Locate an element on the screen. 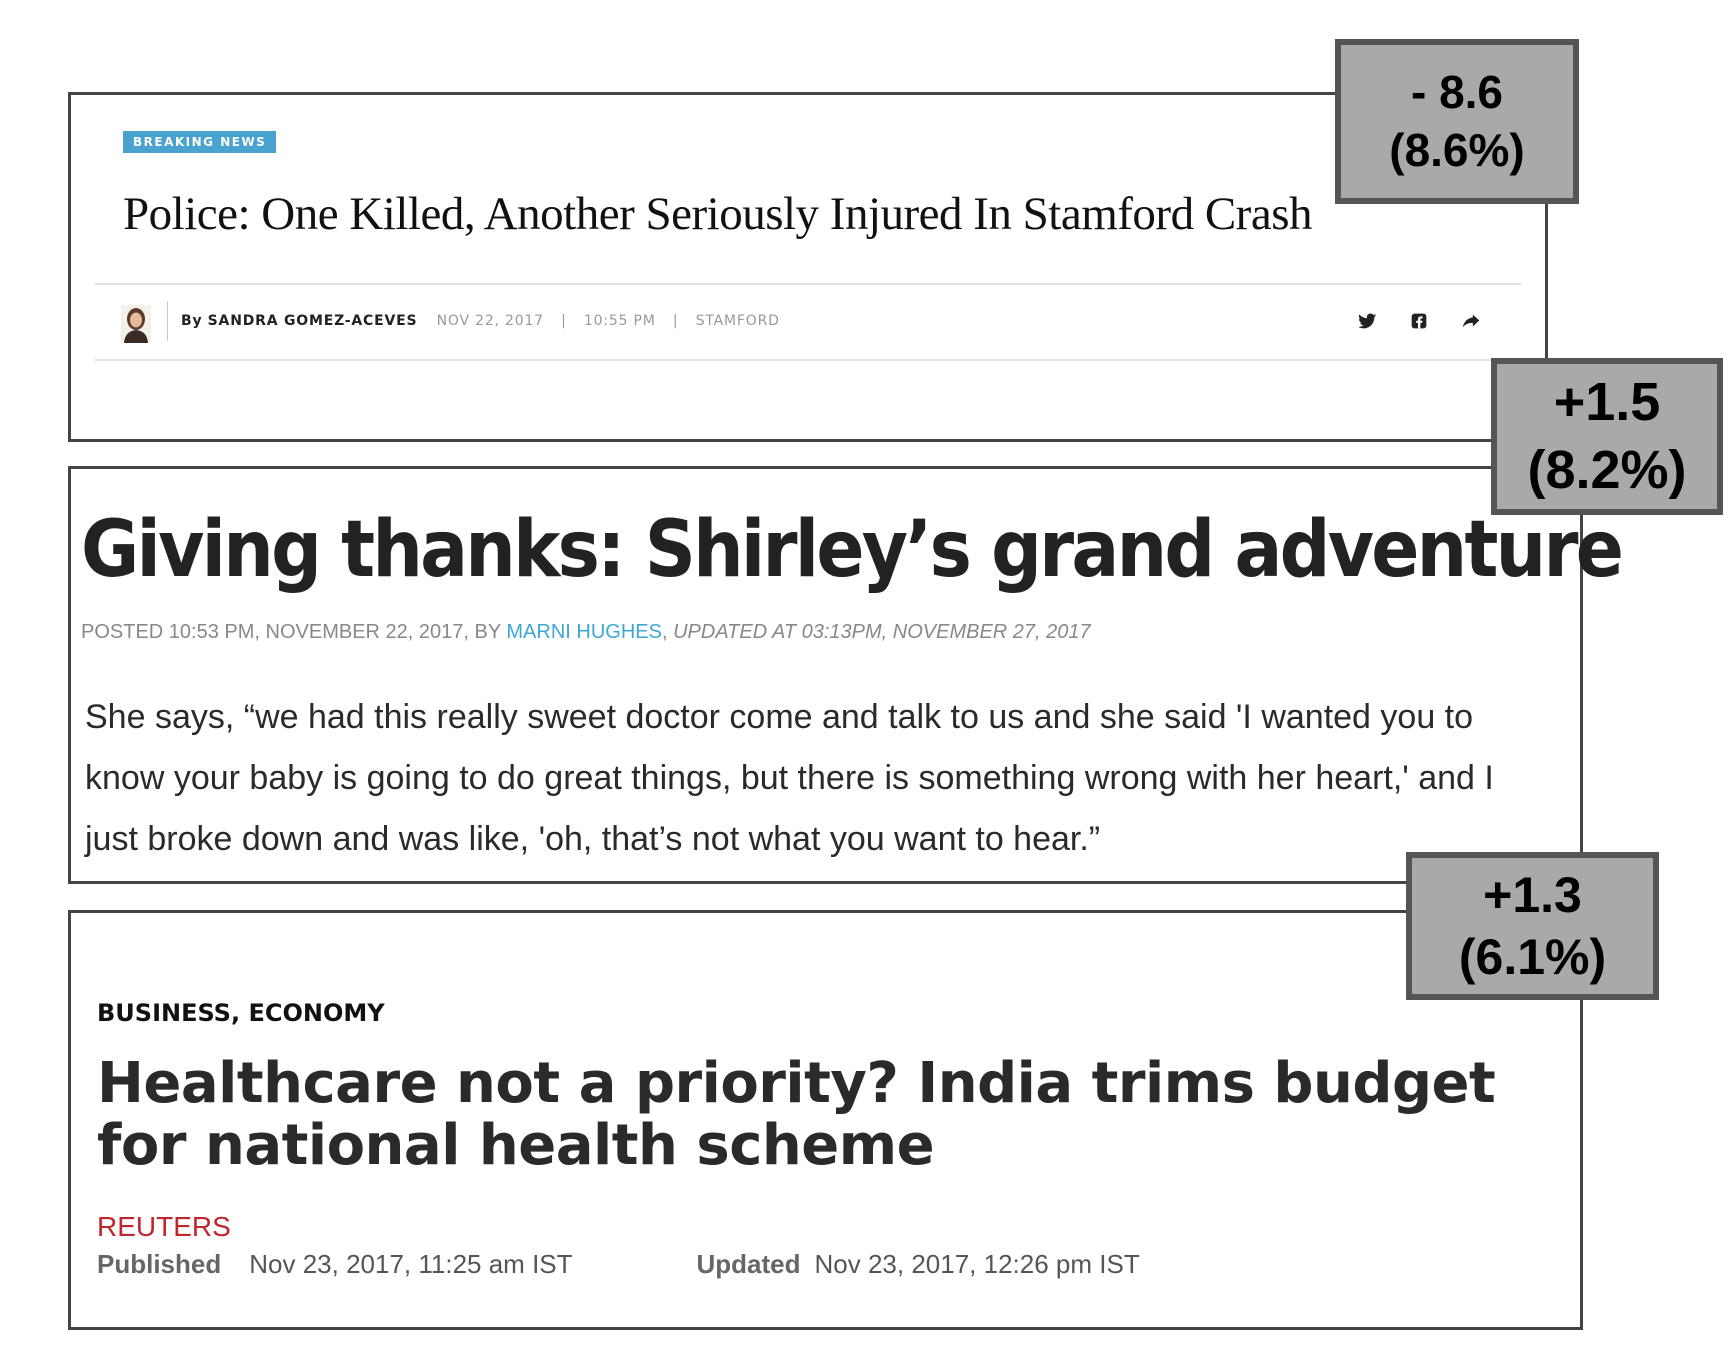 This screenshot has width=1728, height=1362. divider-top is located at coordinates (808, 284).